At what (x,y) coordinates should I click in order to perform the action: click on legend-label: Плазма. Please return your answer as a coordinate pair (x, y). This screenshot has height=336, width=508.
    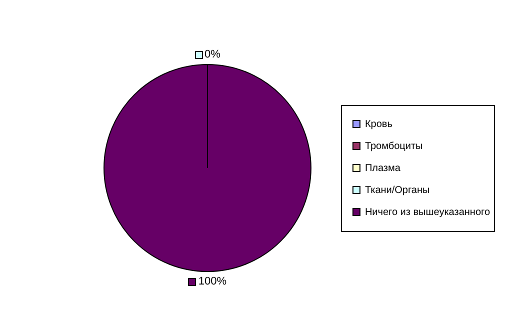
    Looking at the image, I should click on (382, 168).